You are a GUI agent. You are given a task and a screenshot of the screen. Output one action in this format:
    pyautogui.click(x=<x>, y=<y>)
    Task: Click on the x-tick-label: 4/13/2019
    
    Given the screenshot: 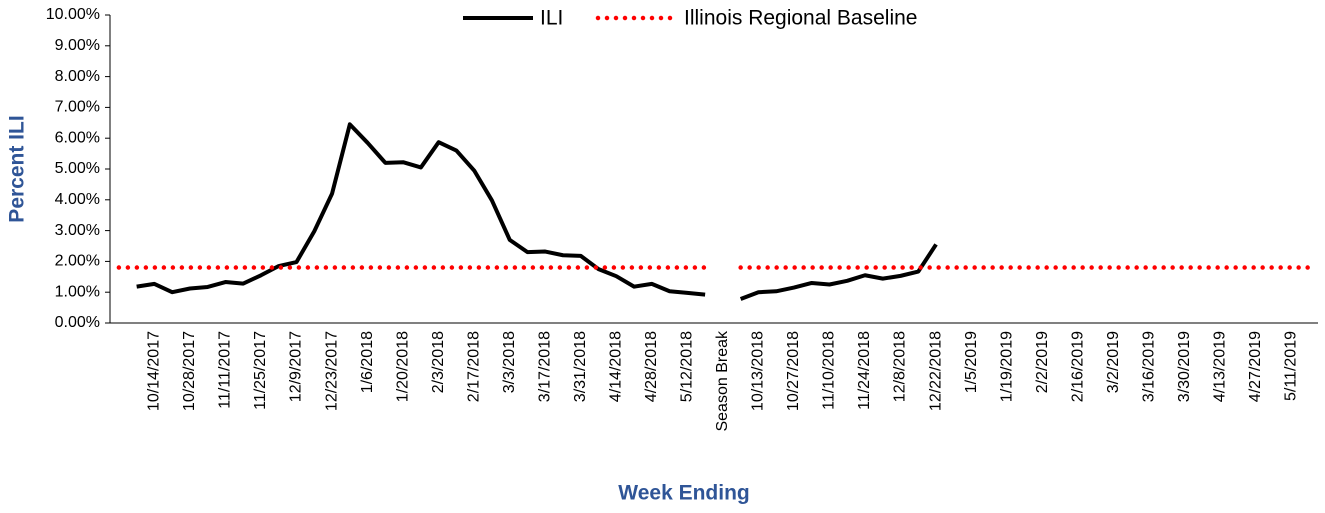 What is the action you would take?
    pyautogui.click(x=1220, y=366)
    